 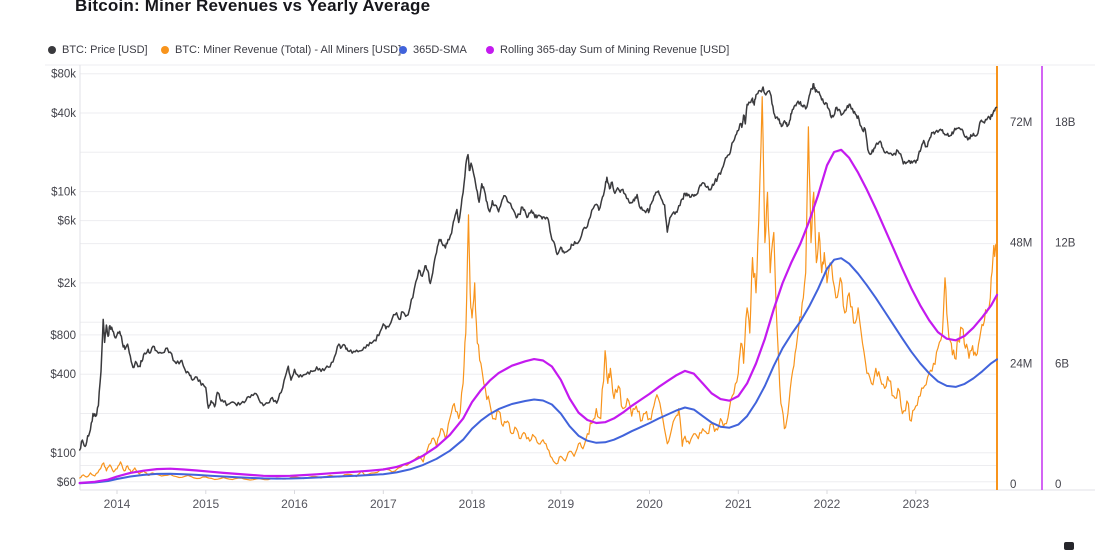 What do you see at coordinates (66, 483) in the screenshot?
I see `left-axis-tick-label: $60` at bounding box center [66, 483].